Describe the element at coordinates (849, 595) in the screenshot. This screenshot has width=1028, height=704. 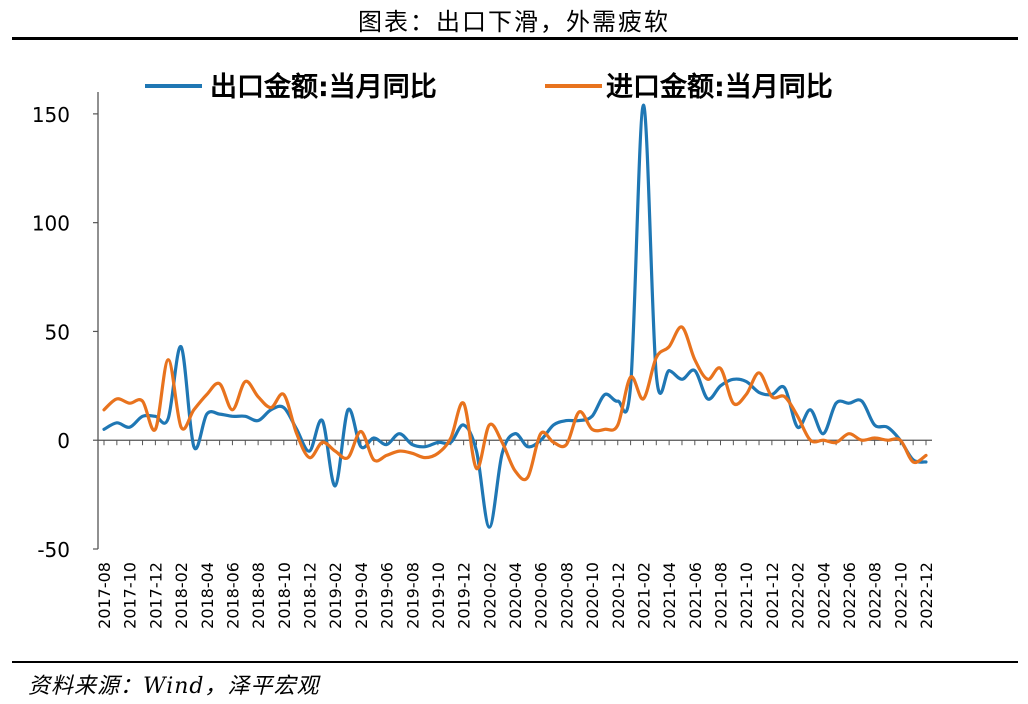
I see `x-tick-label: 2022-06` at that location.